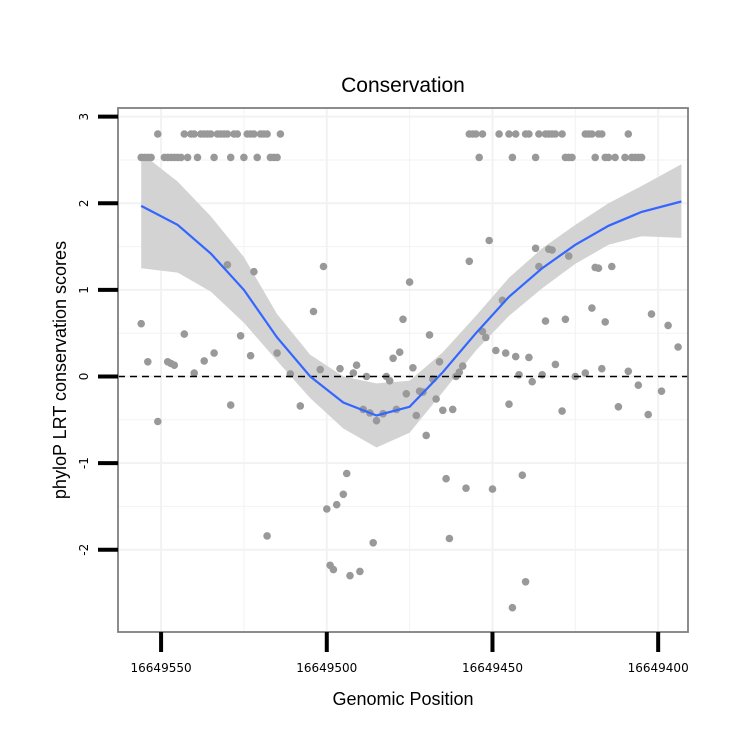  Describe the element at coordinates (410, 653) in the screenshot. I see `x-axis: 16649550 16649500 16649450 16649400` at that location.